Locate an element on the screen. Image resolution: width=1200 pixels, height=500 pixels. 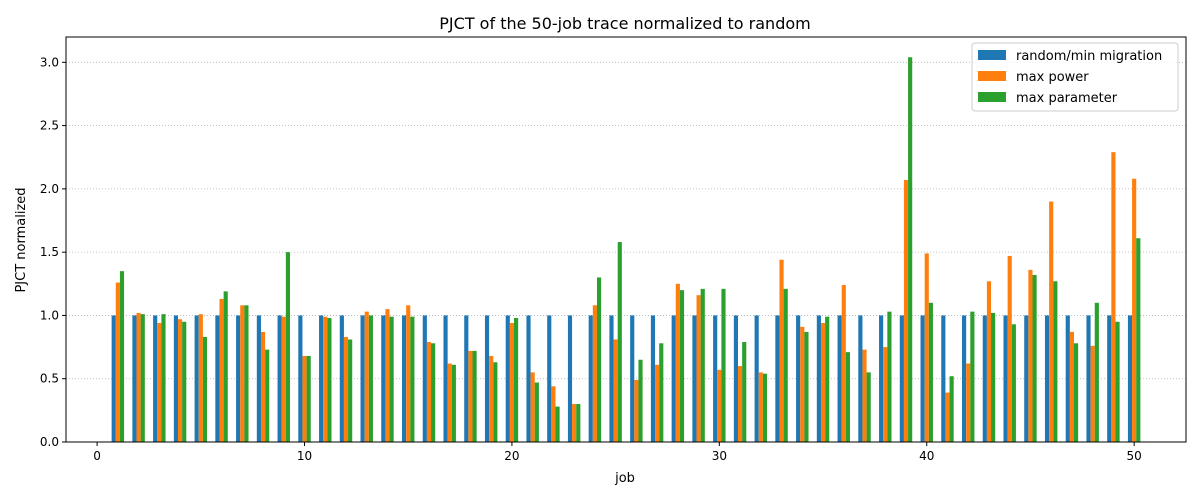
y-tick-label: 0.0 is located at coordinates (49, 442).